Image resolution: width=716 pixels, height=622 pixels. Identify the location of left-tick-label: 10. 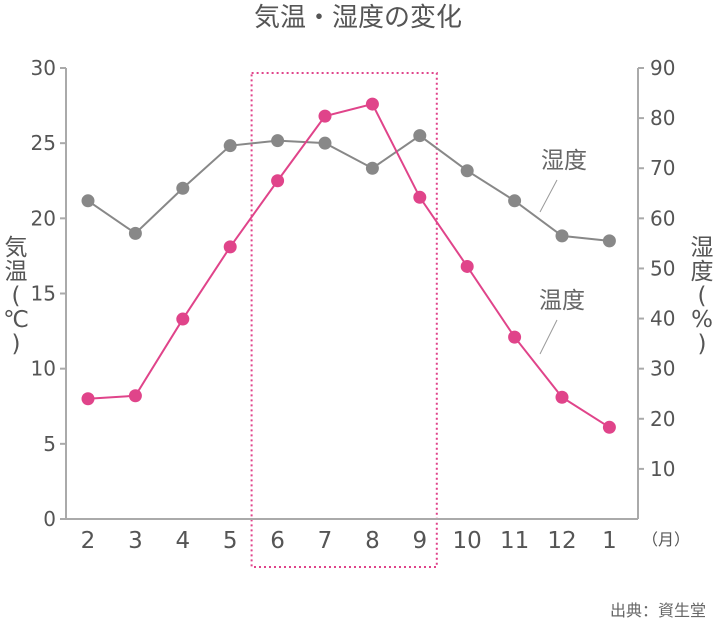
(43, 369).